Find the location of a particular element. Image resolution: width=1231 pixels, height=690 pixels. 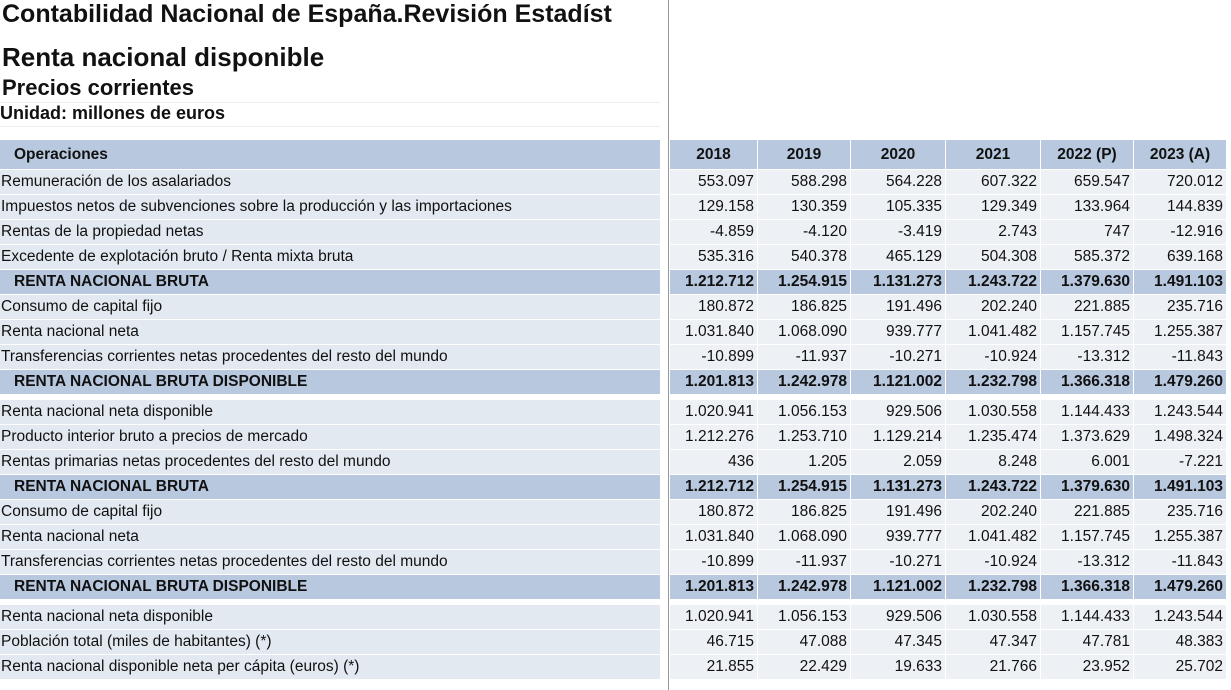

column-header: 2018 is located at coordinates (713, 154).